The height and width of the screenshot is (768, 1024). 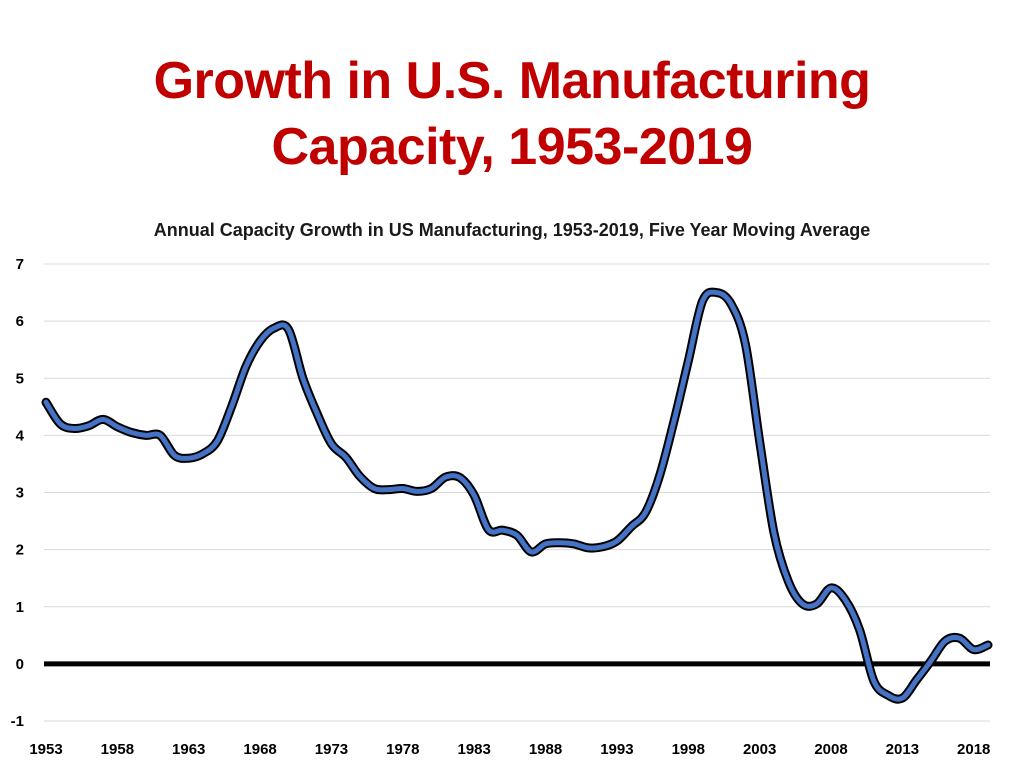 What do you see at coordinates (688, 749) in the screenshot?
I see `x-tick-label: 1998` at bounding box center [688, 749].